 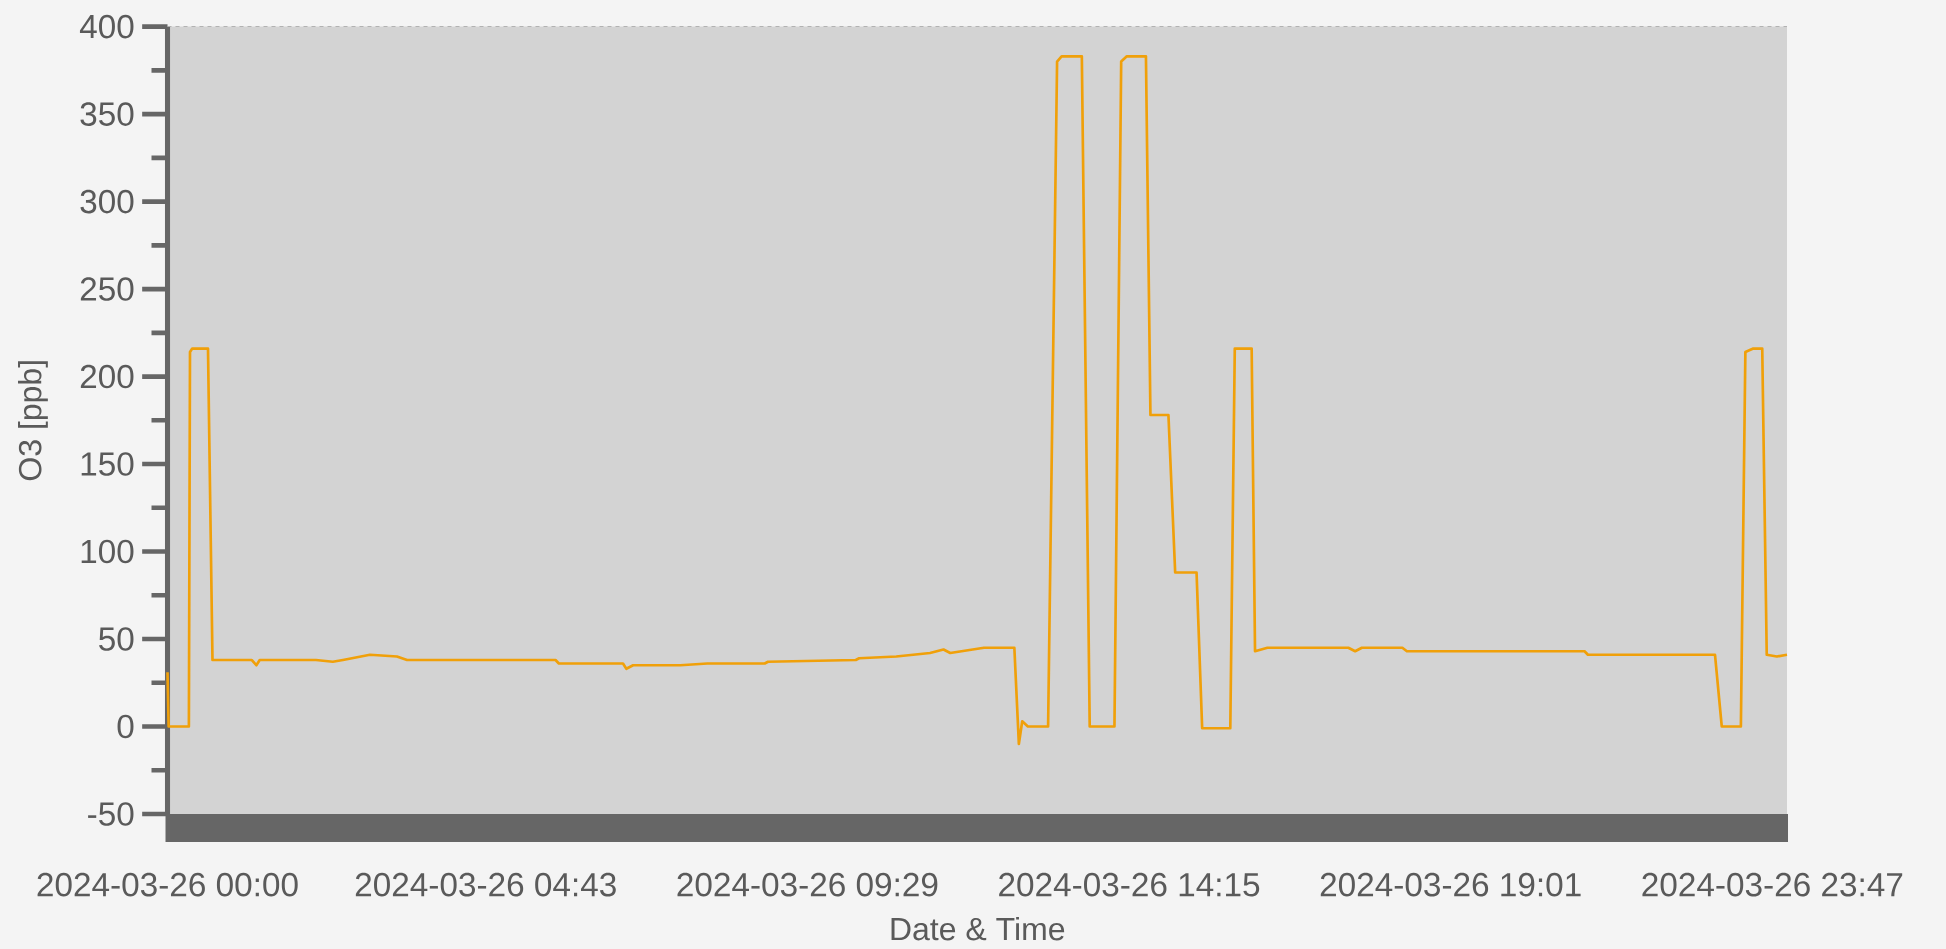 What do you see at coordinates (107, 201) in the screenshot?
I see `y-tick-label: 300` at bounding box center [107, 201].